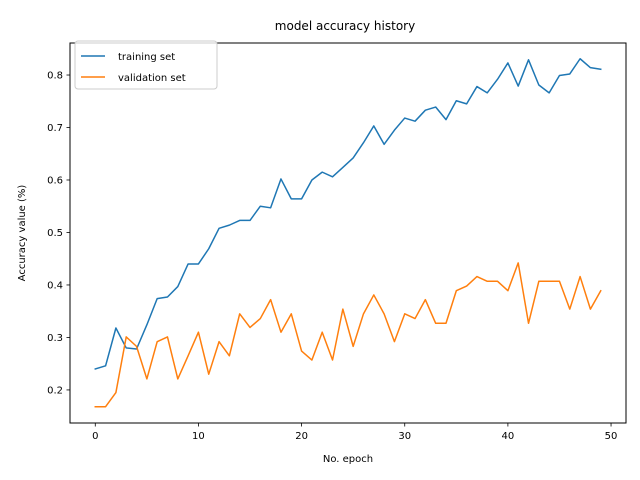  What do you see at coordinates (95, 436) in the screenshot?
I see `x-tick-label: 0` at bounding box center [95, 436].